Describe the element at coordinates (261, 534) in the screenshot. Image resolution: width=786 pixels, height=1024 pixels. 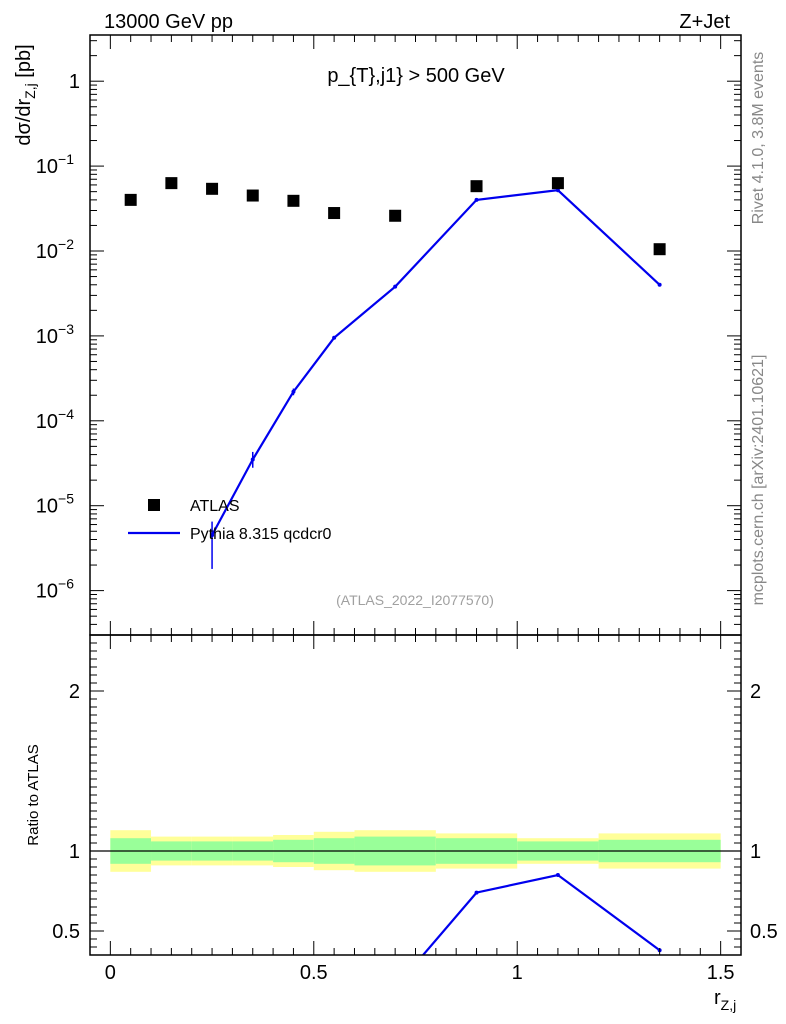
I see `legend-pythia-label: Pythia 8.315 qcdcr0` at that location.